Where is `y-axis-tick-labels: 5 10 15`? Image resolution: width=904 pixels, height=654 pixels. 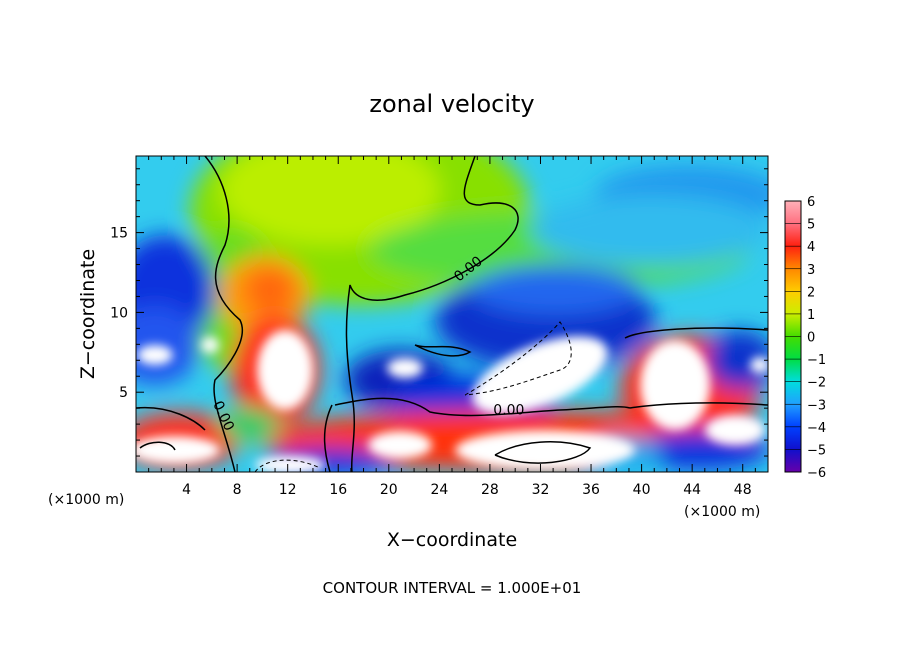 y-axis-tick-labels: 5 10 15 is located at coordinates (119, 314).